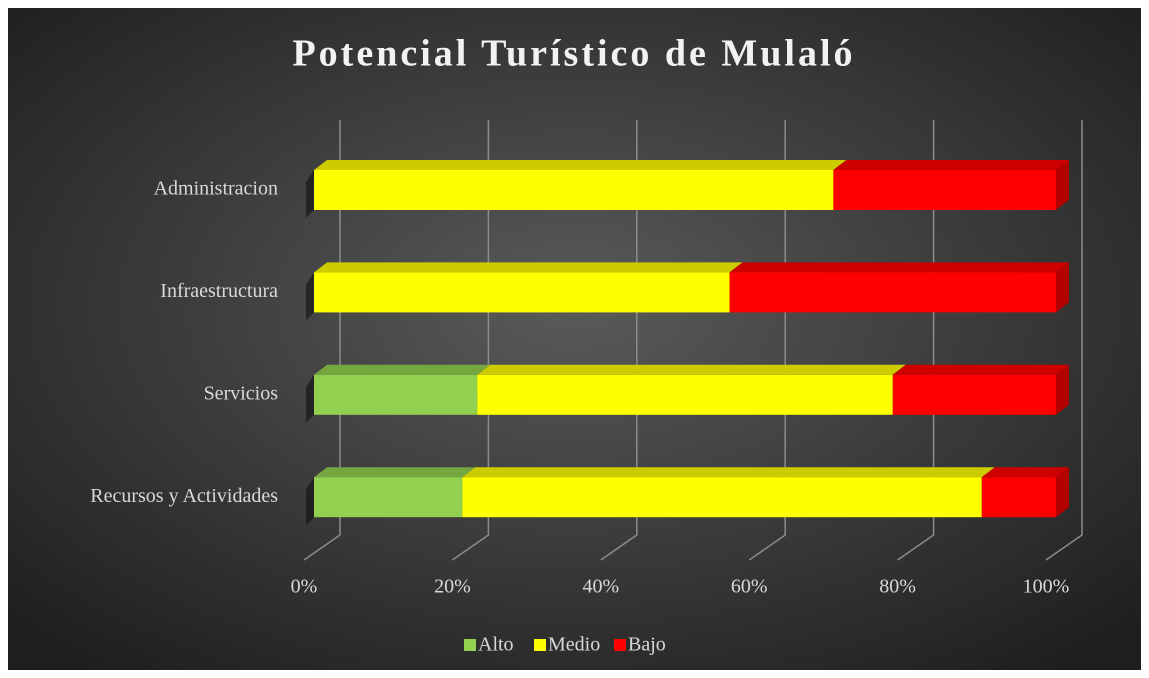 This screenshot has width=1149, height=678. I want to click on x-tick-label: 0%, so click(304, 587).